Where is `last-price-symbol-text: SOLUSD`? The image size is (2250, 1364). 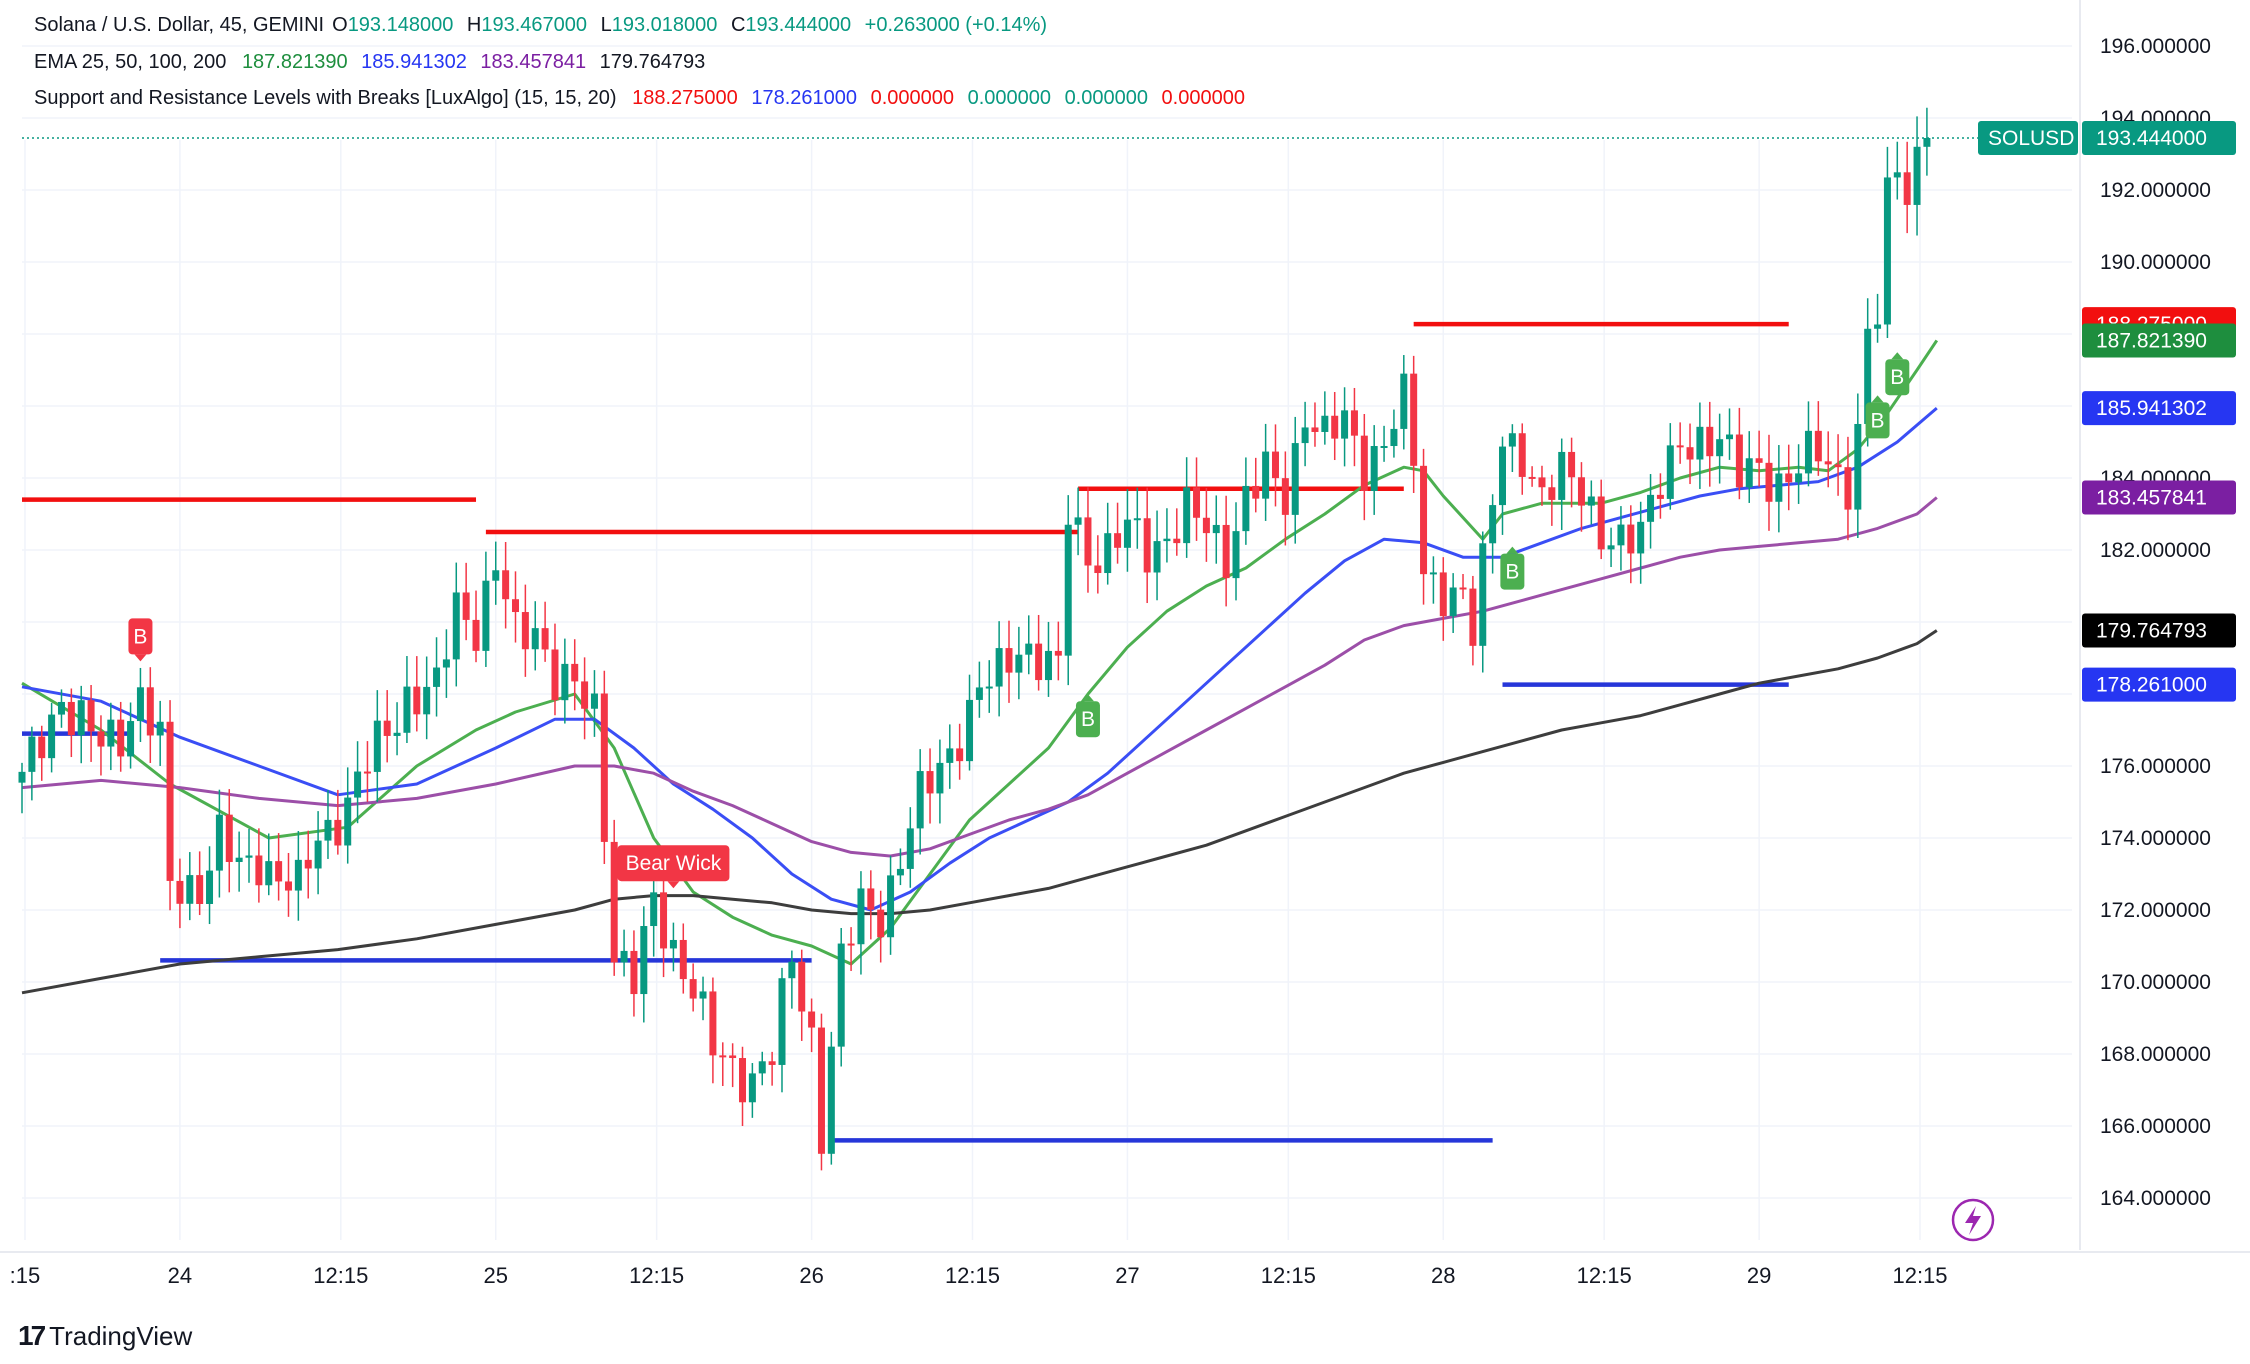 last-price-symbol-text: SOLUSD is located at coordinates (2031, 138).